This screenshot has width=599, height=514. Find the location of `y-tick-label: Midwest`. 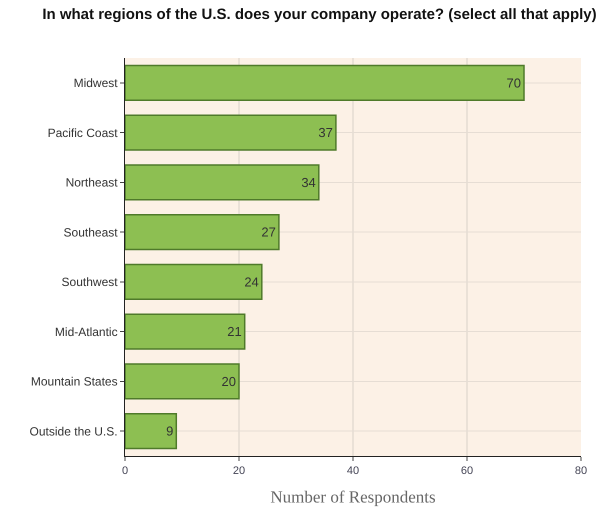

y-tick-label: Midwest is located at coordinates (96, 83).